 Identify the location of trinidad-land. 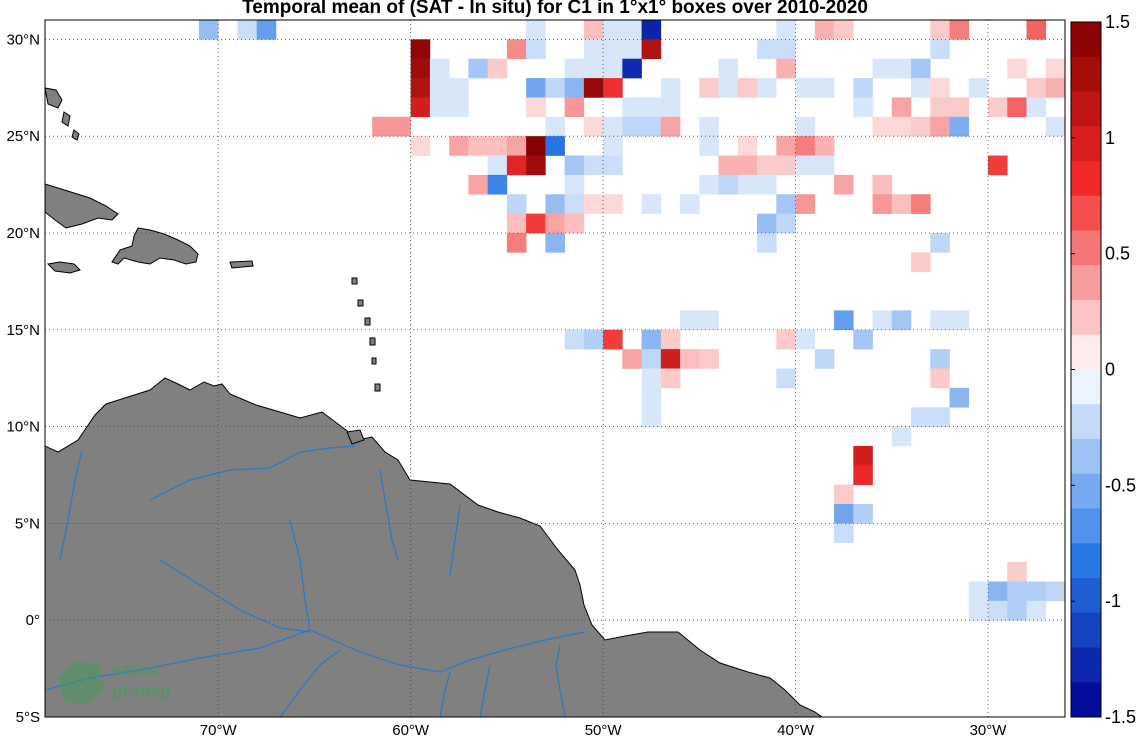
(355, 437).